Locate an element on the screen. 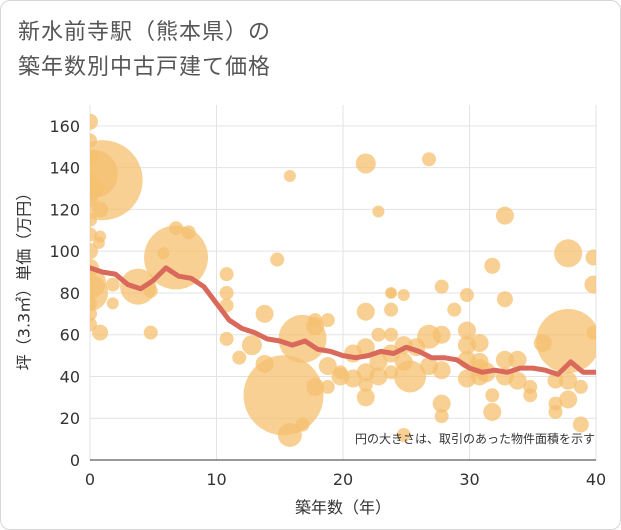  x-tick-label: 20 is located at coordinates (343, 479).